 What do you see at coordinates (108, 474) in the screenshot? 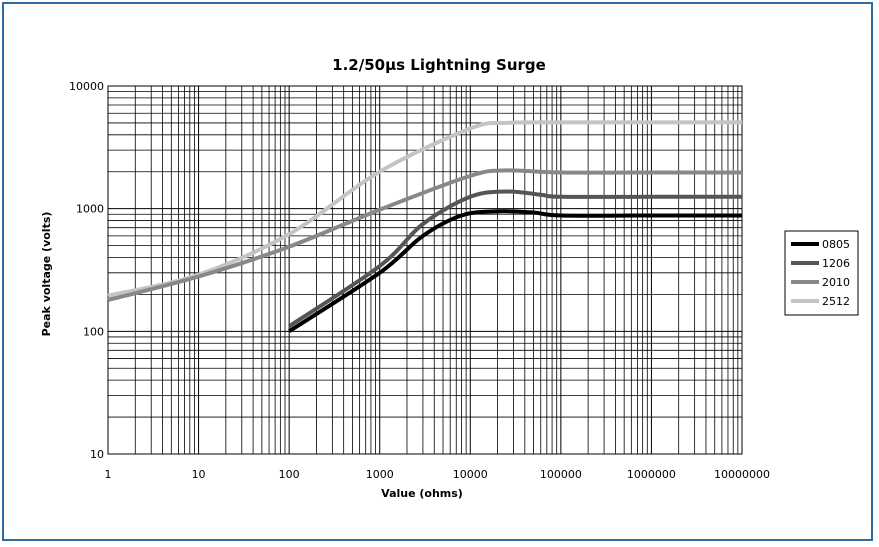
I see `x-tick-label: 1` at bounding box center [108, 474].